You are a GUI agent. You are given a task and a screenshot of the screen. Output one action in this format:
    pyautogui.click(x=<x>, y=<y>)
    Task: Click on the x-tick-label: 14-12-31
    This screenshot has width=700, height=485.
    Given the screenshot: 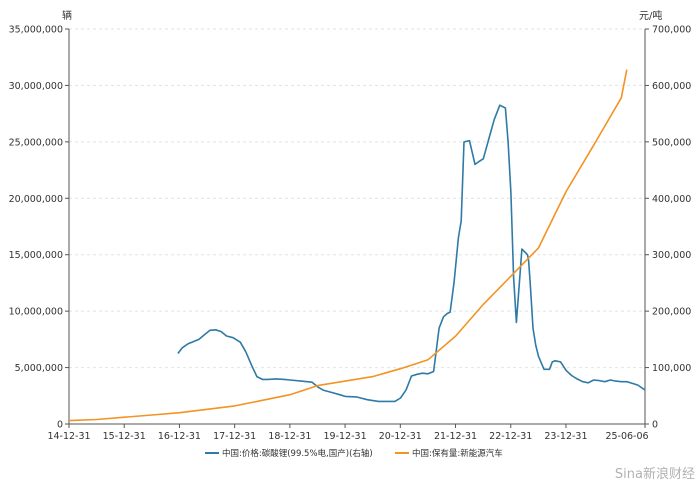 What is the action you would take?
    pyautogui.click(x=68, y=436)
    